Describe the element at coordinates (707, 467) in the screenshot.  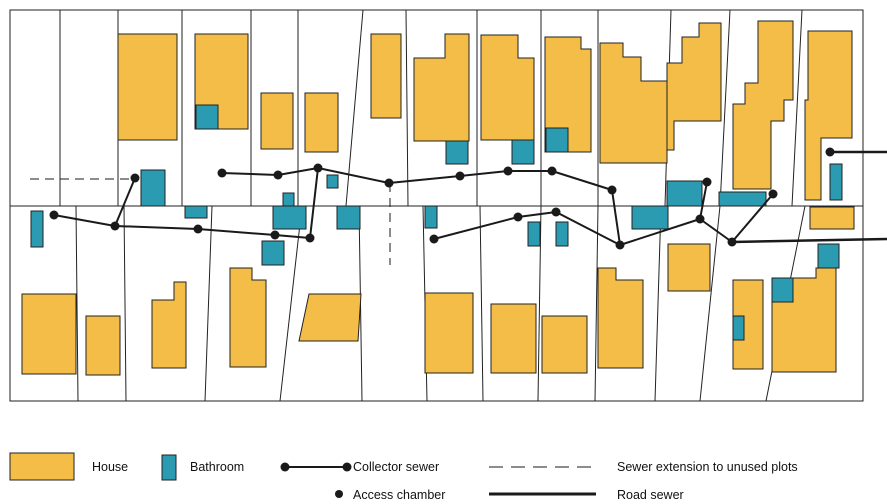
I see `legend-sewer-extension-label: Sewer extension to unused plots` at that location.